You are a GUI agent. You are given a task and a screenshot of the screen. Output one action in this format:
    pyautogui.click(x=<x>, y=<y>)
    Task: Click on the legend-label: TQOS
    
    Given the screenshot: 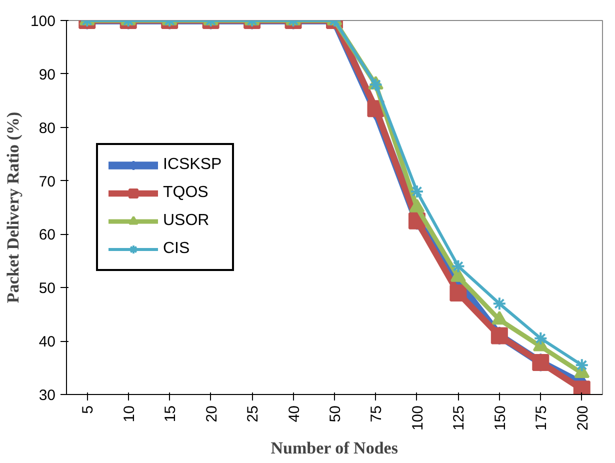 What is the action you would take?
    pyautogui.click(x=185, y=193)
    